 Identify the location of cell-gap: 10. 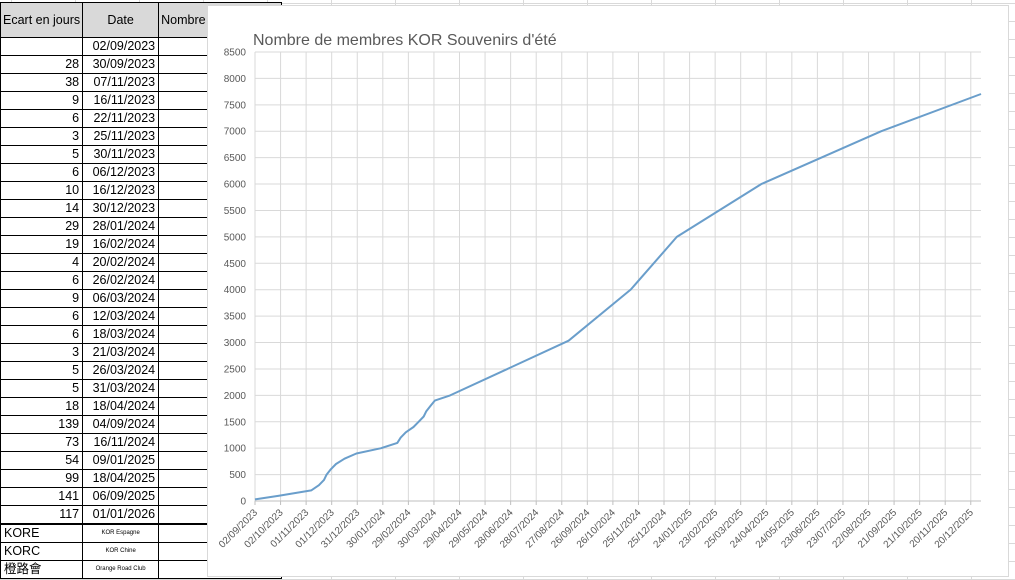
(42, 190).